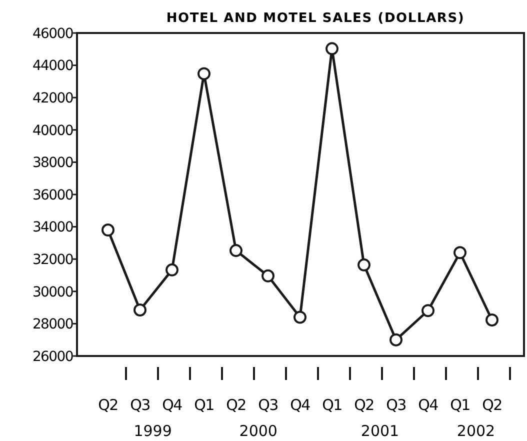 This screenshot has height=441, width=527. Describe the element at coordinates (52, 195) in the screenshot. I see `y-tick-label: 36000` at that location.